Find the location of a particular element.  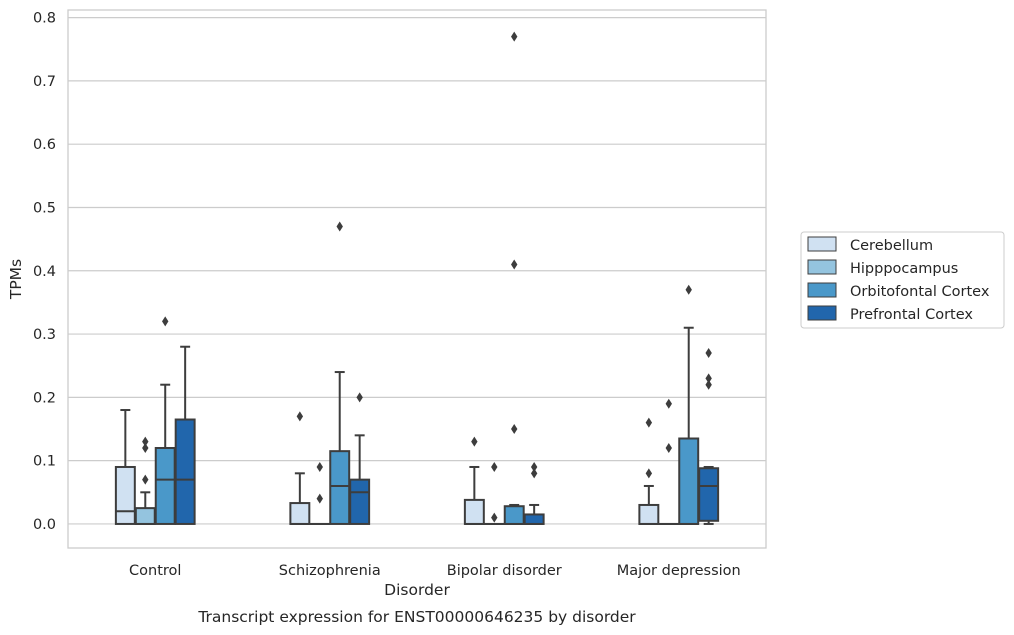

y-tick-label: 0.6 is located at coordinates (44, 145).